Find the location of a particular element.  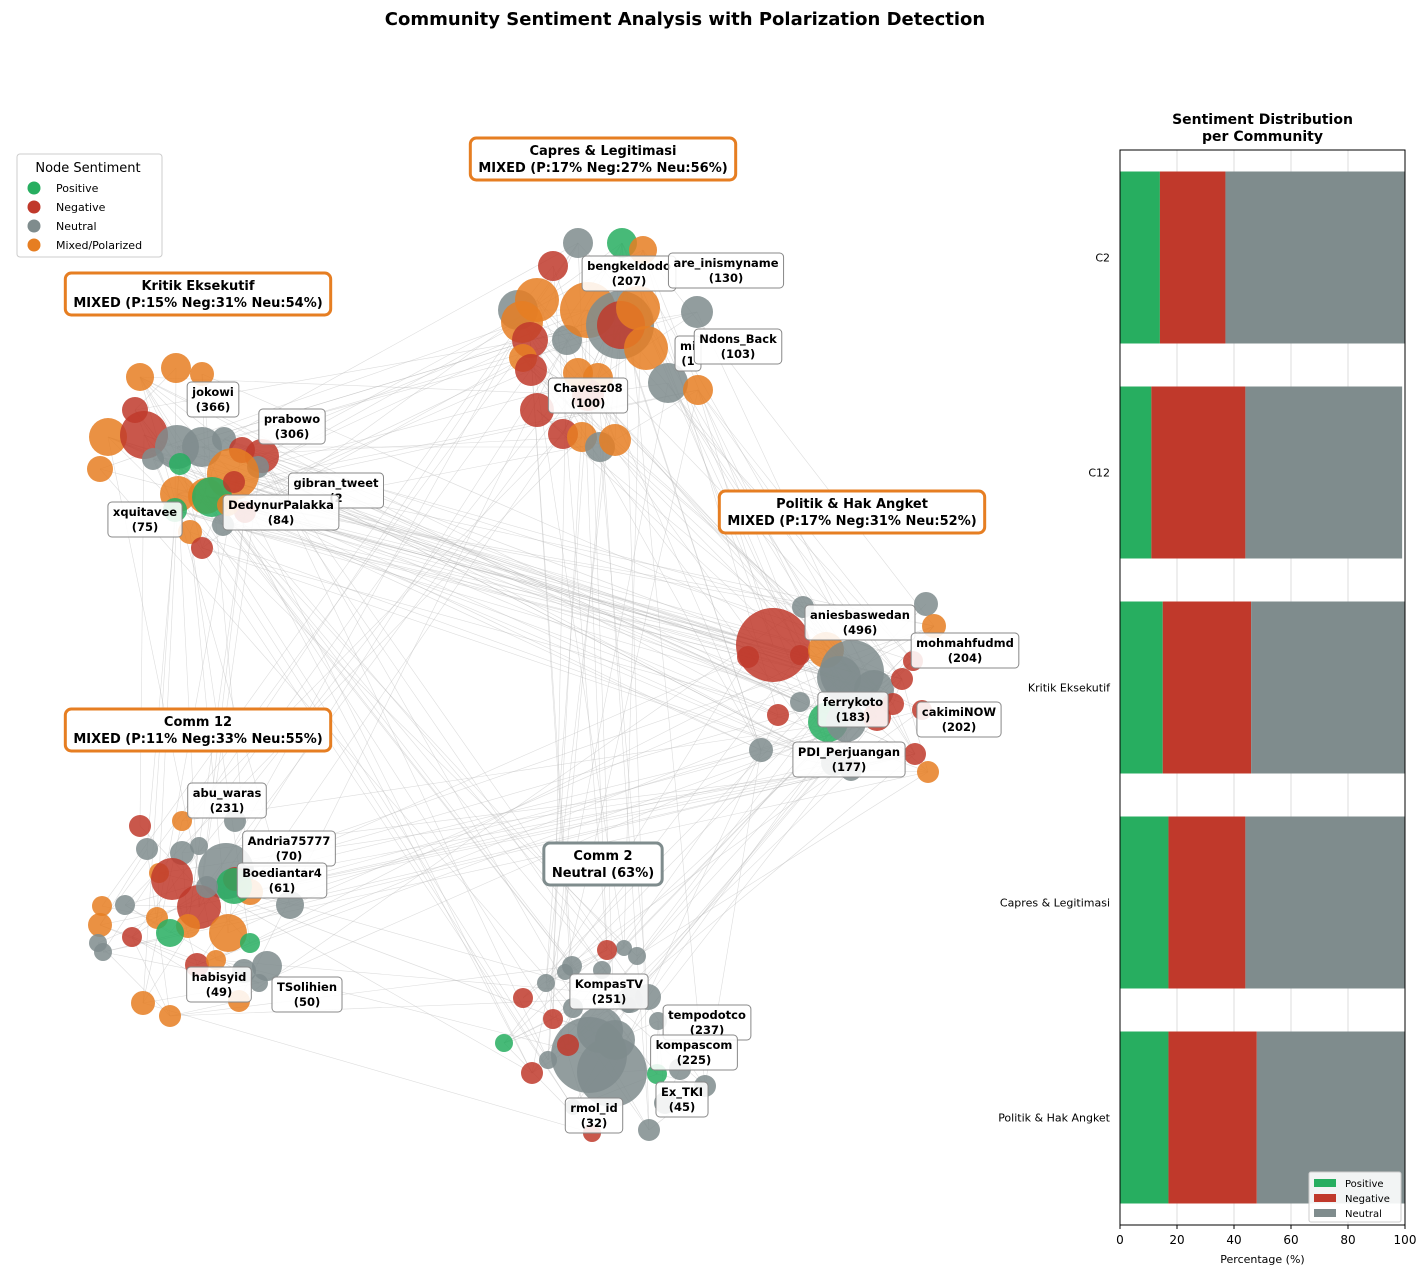

node-label-name: cakimiNOW is located at coordinates (959, 712).